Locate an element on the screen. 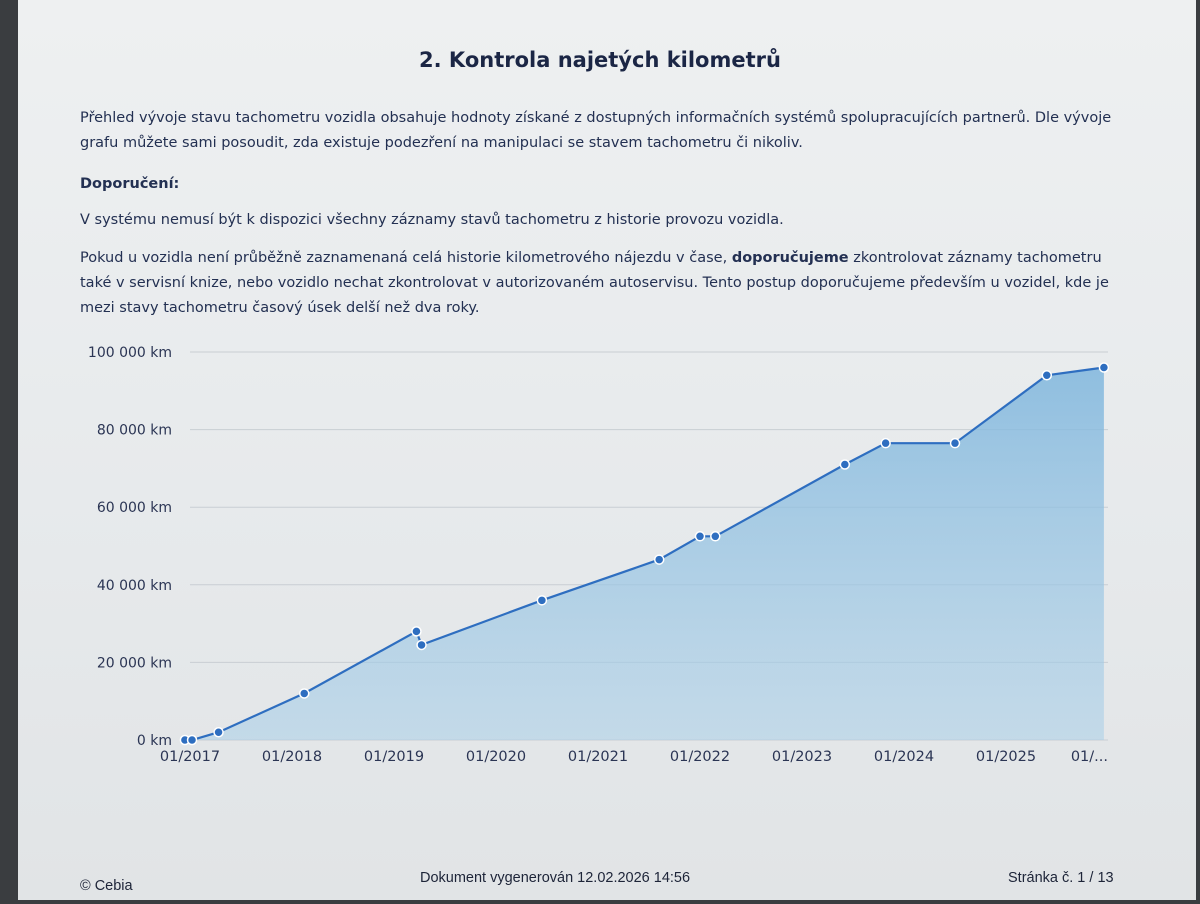 The width and height of the screenshot is (1200, 904). page-number: Stránka č. 1 / 13 is located at coordinates (1061, 878).